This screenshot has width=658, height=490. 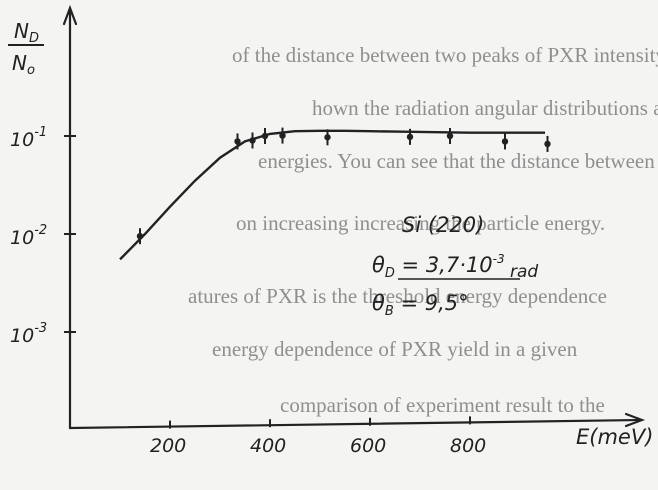 What do you see at coordinates (443, 225) in the screenshot?
I see `annotation-crystal: Si (220)` at bounding box center [443, 225].